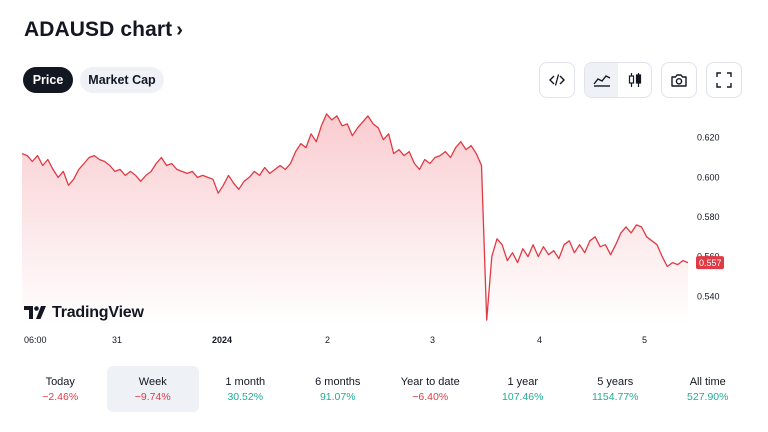  Describe the element at coordinates (117, 340) in the screenshot. I see `x-tick-label: 31` at that location.